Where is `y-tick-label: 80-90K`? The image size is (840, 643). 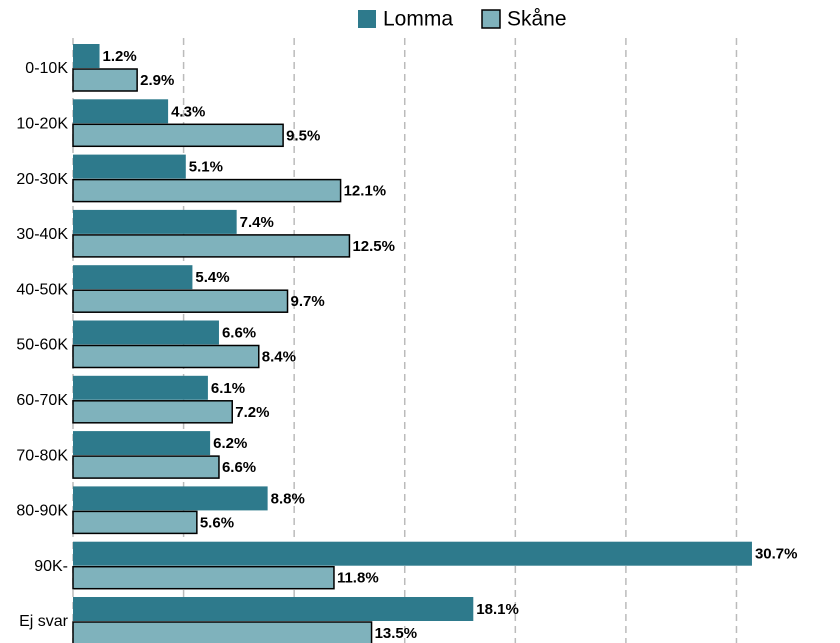 y-tick-label: 80-90K is located at coordinates (42, 511).